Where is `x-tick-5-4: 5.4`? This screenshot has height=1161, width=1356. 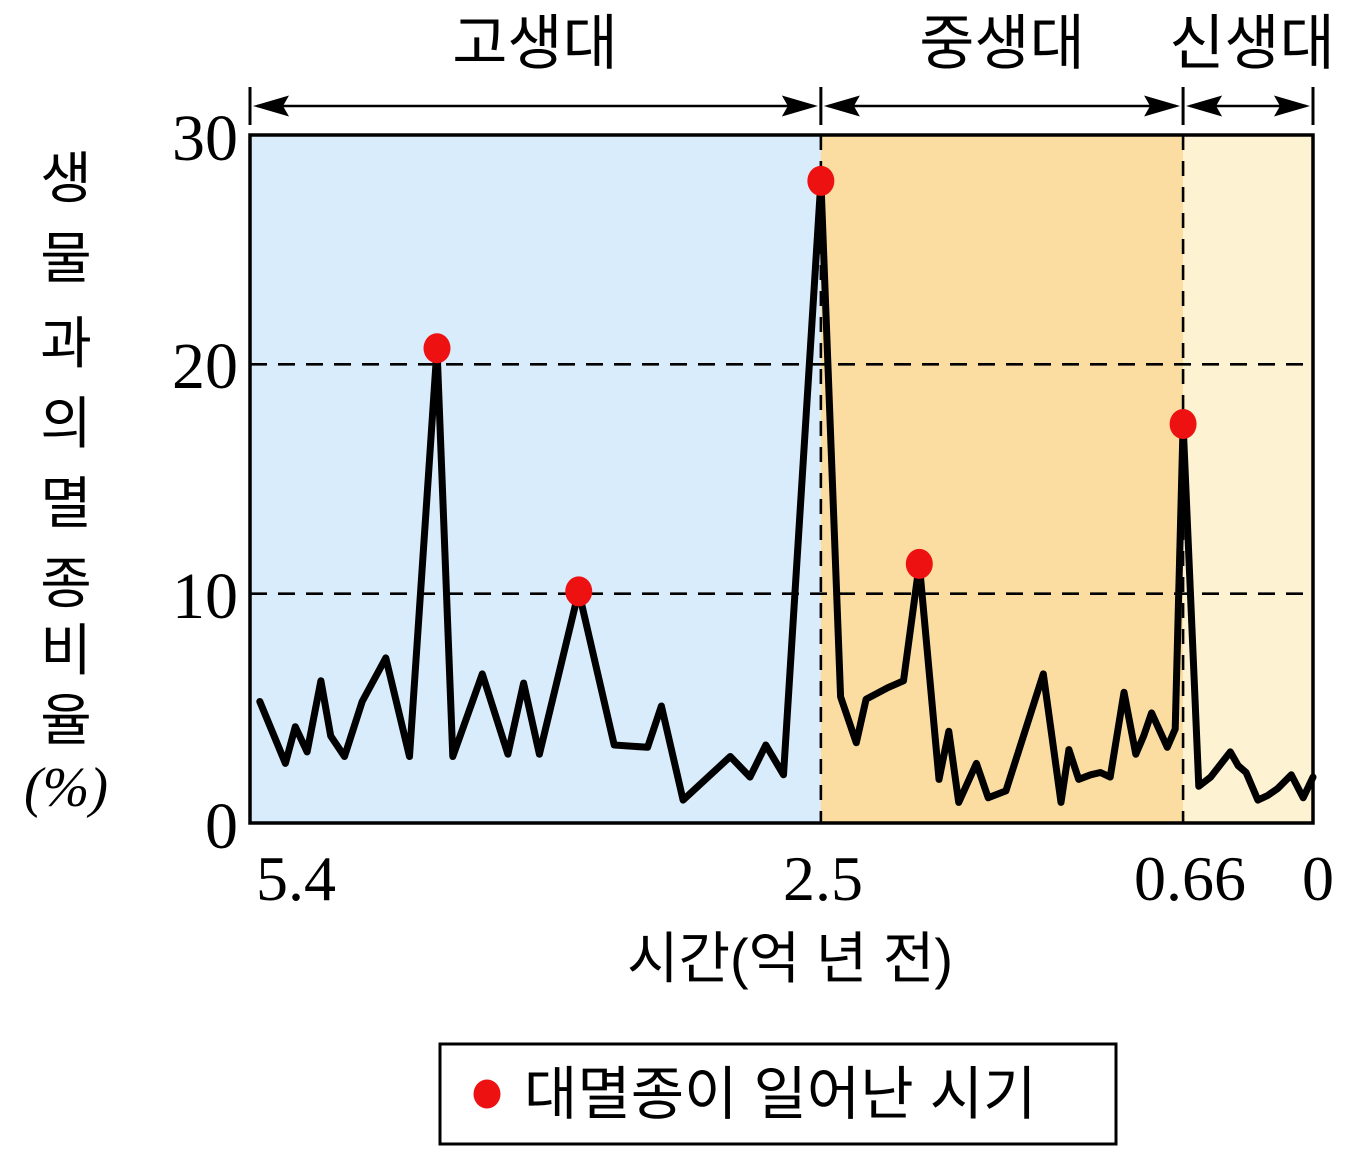
x-tick-5-4: 5.4 is located at coordinates (296, 878).